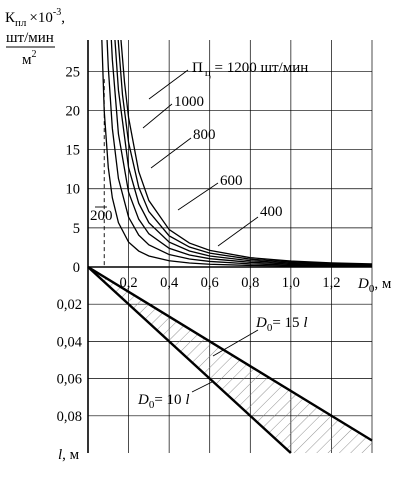 The width and height of the screenshot is (412, 479). What do you see at coordinates (222, 363) in the screenshot?
I see `ratio-line-labels: D0= 15 l D0= 10 l` at bounding box center [222, 363].